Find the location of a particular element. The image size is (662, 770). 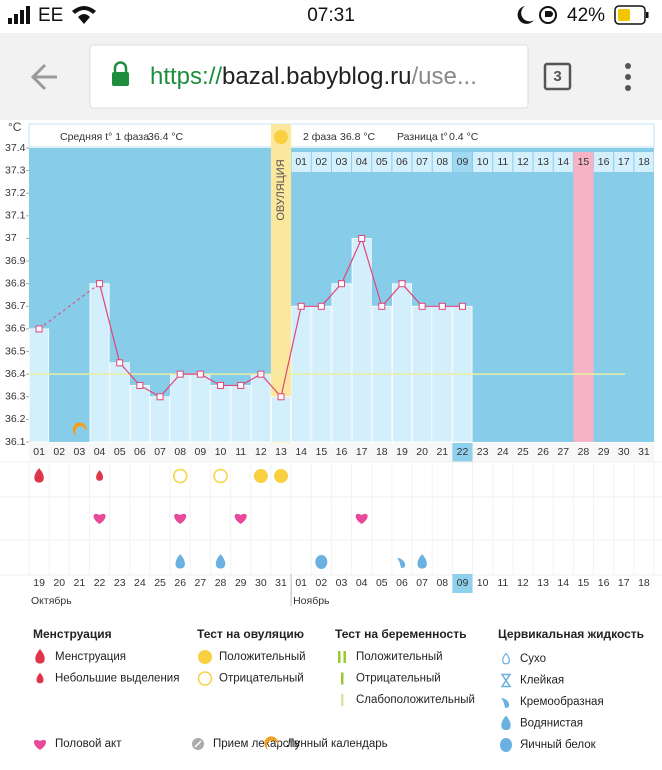

summary-label: Средняя t° 1 фаза is located at coordinates (104, 137).